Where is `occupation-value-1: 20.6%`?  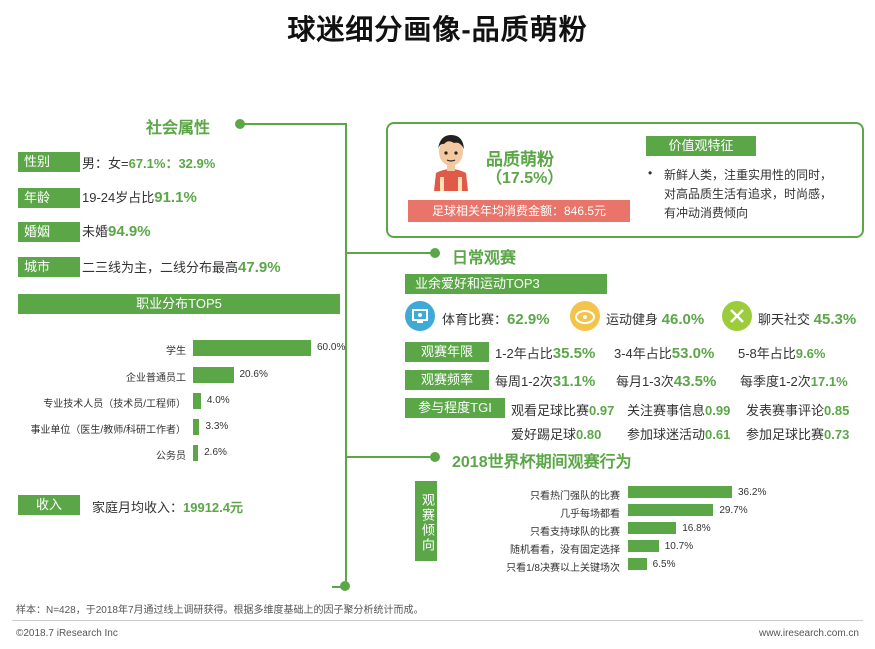 occupation-value-1: 20.6% is located at coordinates (253, 374).